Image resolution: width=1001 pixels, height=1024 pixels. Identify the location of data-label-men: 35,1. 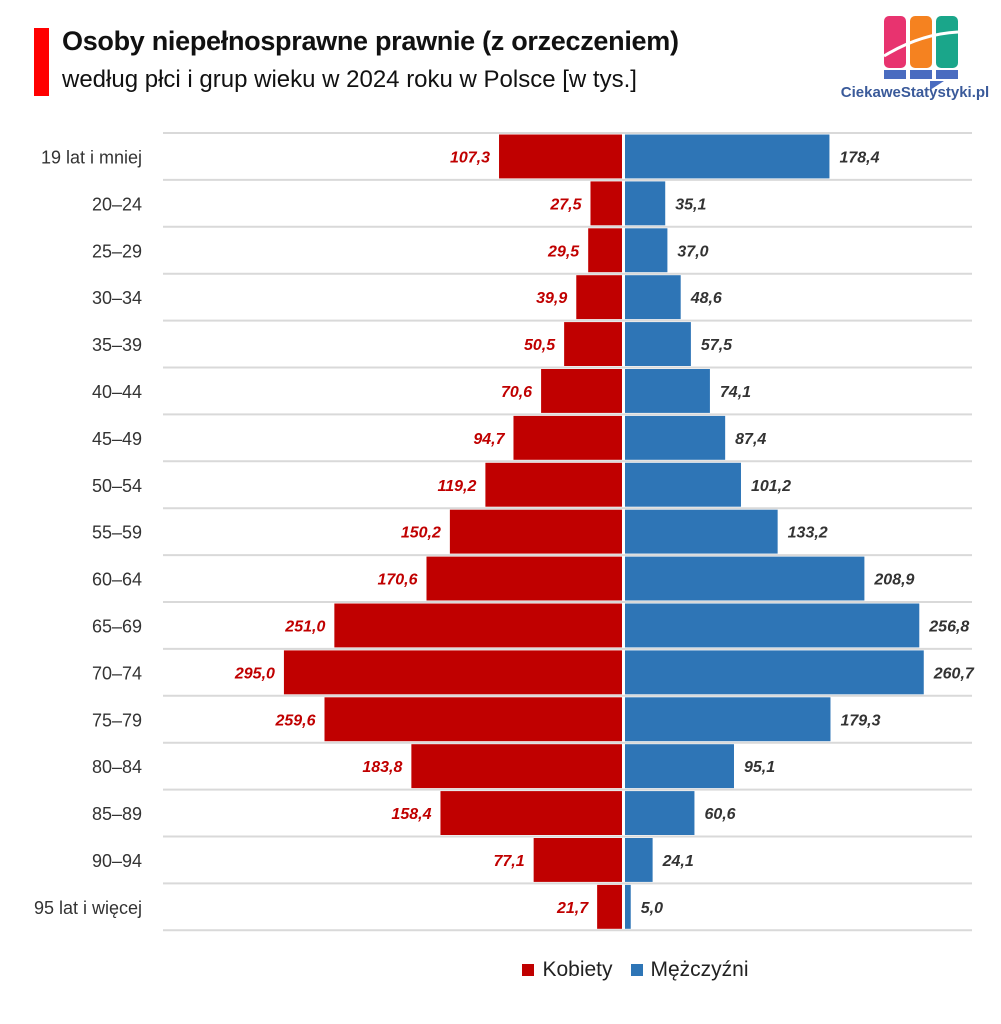
(690, 204).